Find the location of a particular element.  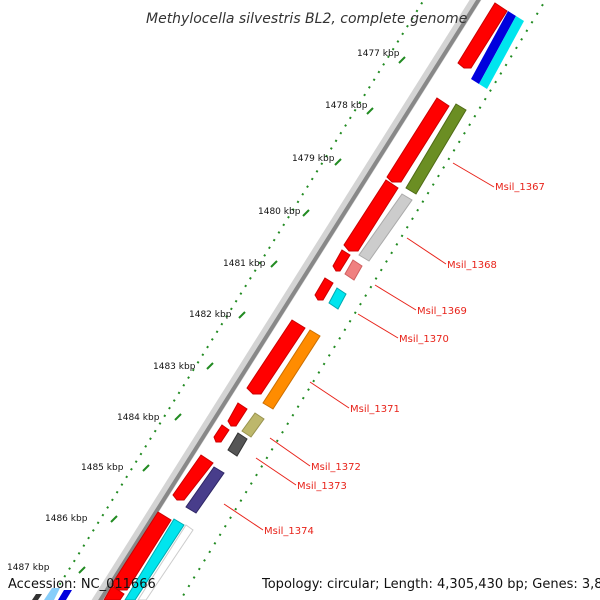

gene-label-msil-1367: Msil_1367 is located at coordinates (520, 187).